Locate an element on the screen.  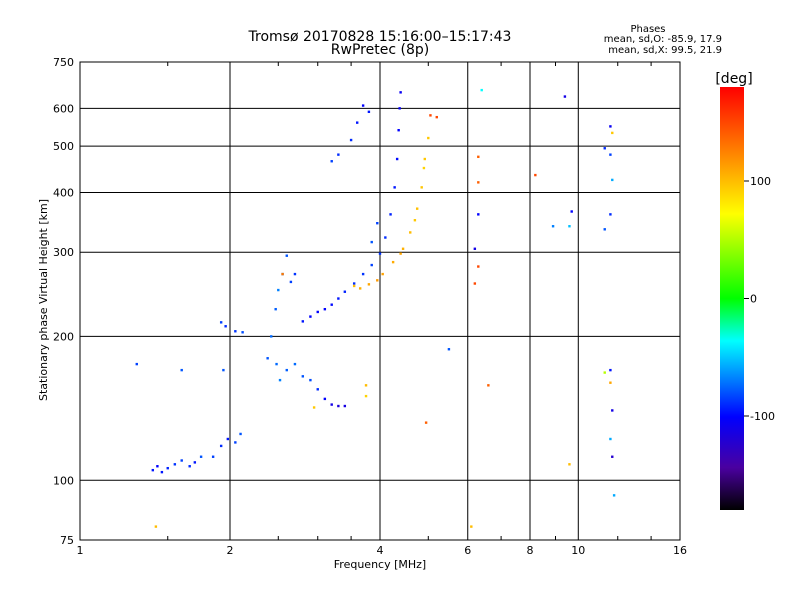
y-tick-label: 100 is located at coordinates (63, 480).